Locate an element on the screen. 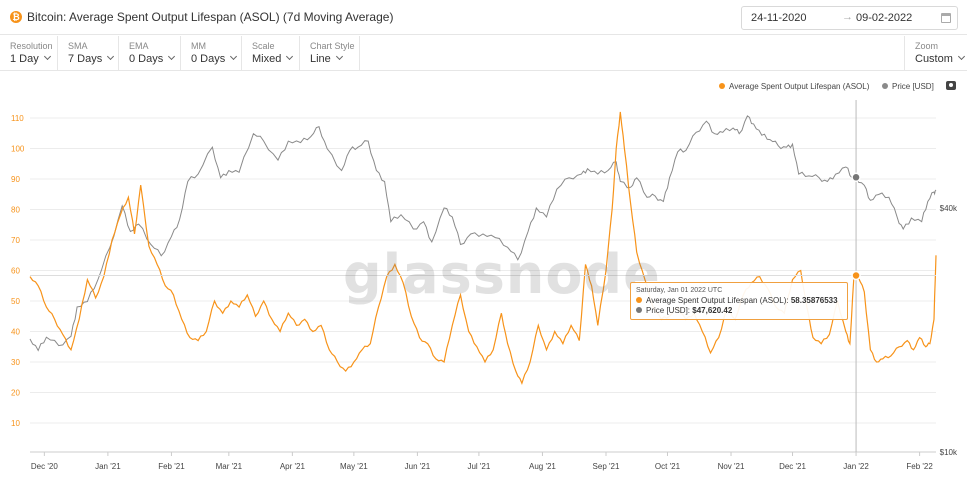 The image size is (967, 481). chart-style-dropdown: Chart Style Line is located at coordinates (330, 53).